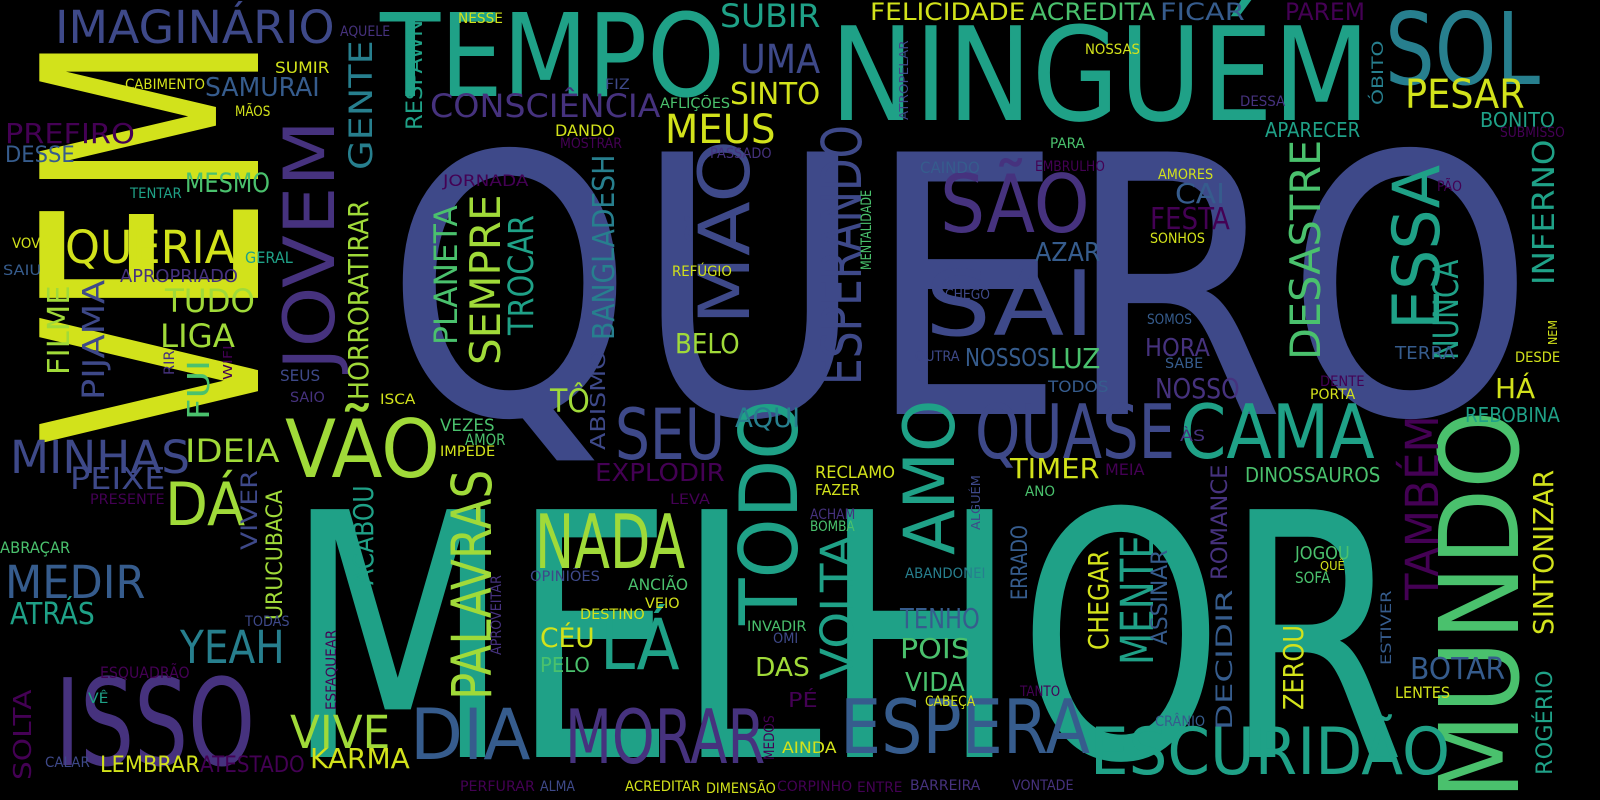 The height and width of the screenshot is (800, 1600). I want to click on word-vovô: VOVÔ, so click(31, 244).